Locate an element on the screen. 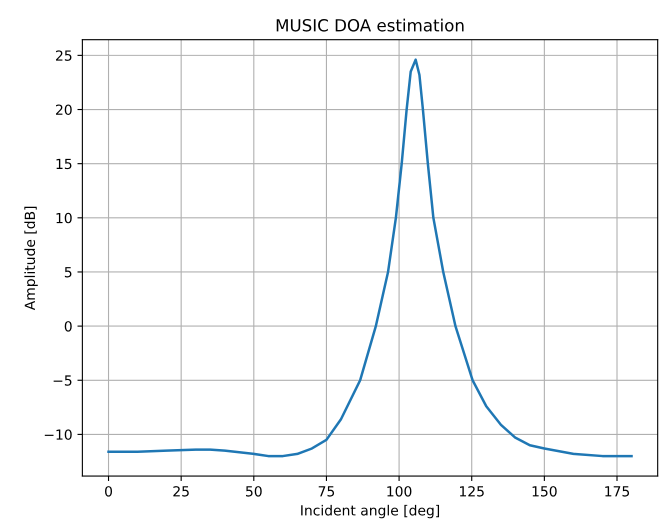 The image size is (659, 529). x-tick-label: 25 is located at coordinates (181, 491).